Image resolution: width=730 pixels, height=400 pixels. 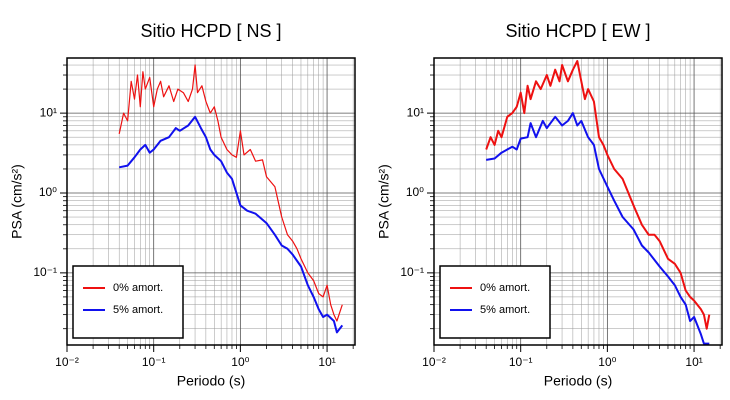 What do you see at coordinates (577, 31) in the screenshot?
I see `chart-title: Sitio HCPD [ EW ]` at bounding box center [577, 31].